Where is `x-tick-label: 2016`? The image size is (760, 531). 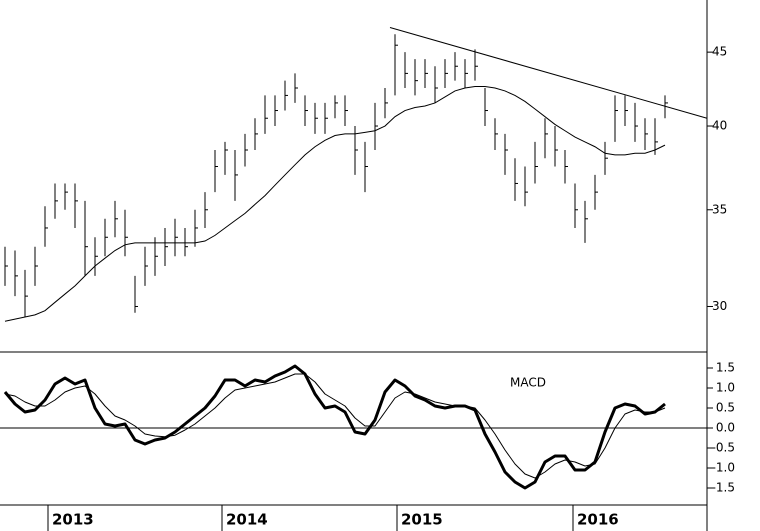 x-tick-label: 2016 is located at coordinates (598, 520).